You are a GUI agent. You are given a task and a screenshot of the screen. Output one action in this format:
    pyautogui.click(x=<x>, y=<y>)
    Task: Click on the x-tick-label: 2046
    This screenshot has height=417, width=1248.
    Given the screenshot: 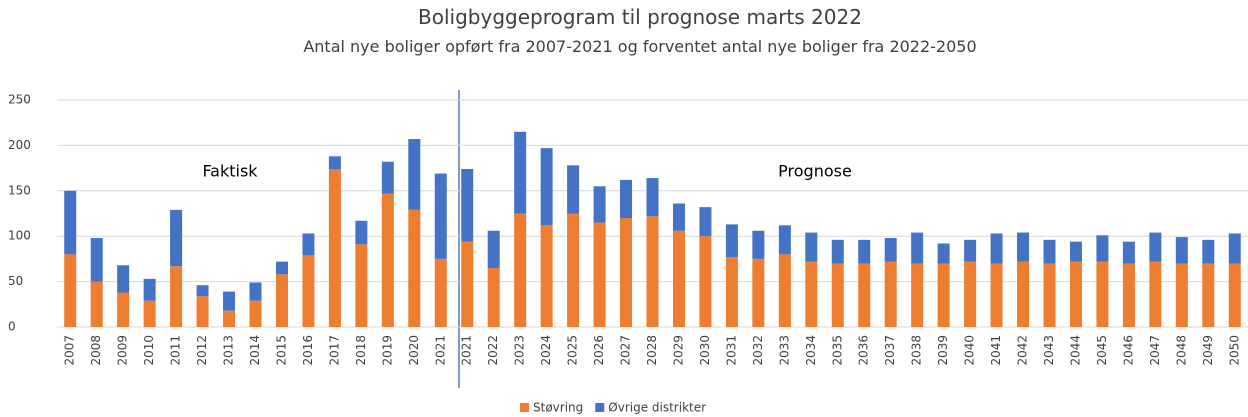 What is the action you would take?
    pyautogui.click(x=1128, y=350)
    